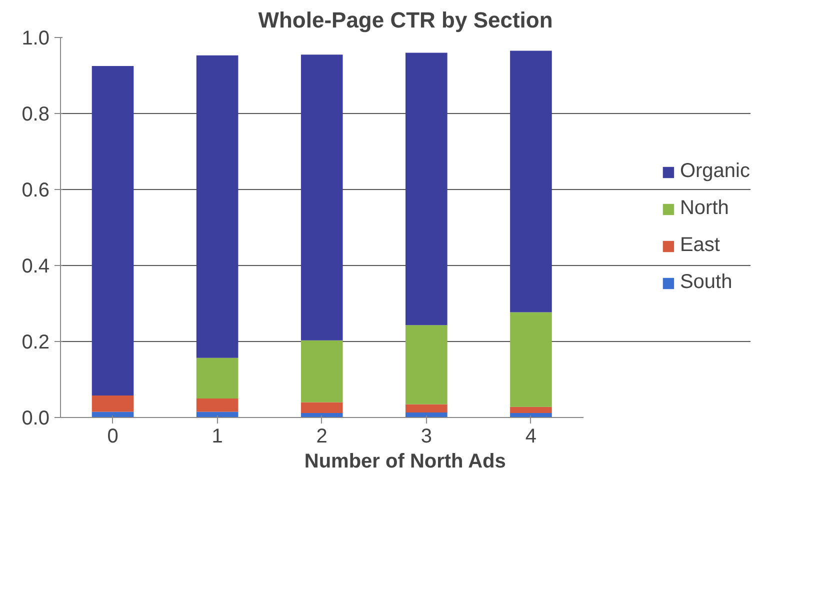 This screenshot has height=614, width=828. I want to click on legend-label: South, so click(706, 282).